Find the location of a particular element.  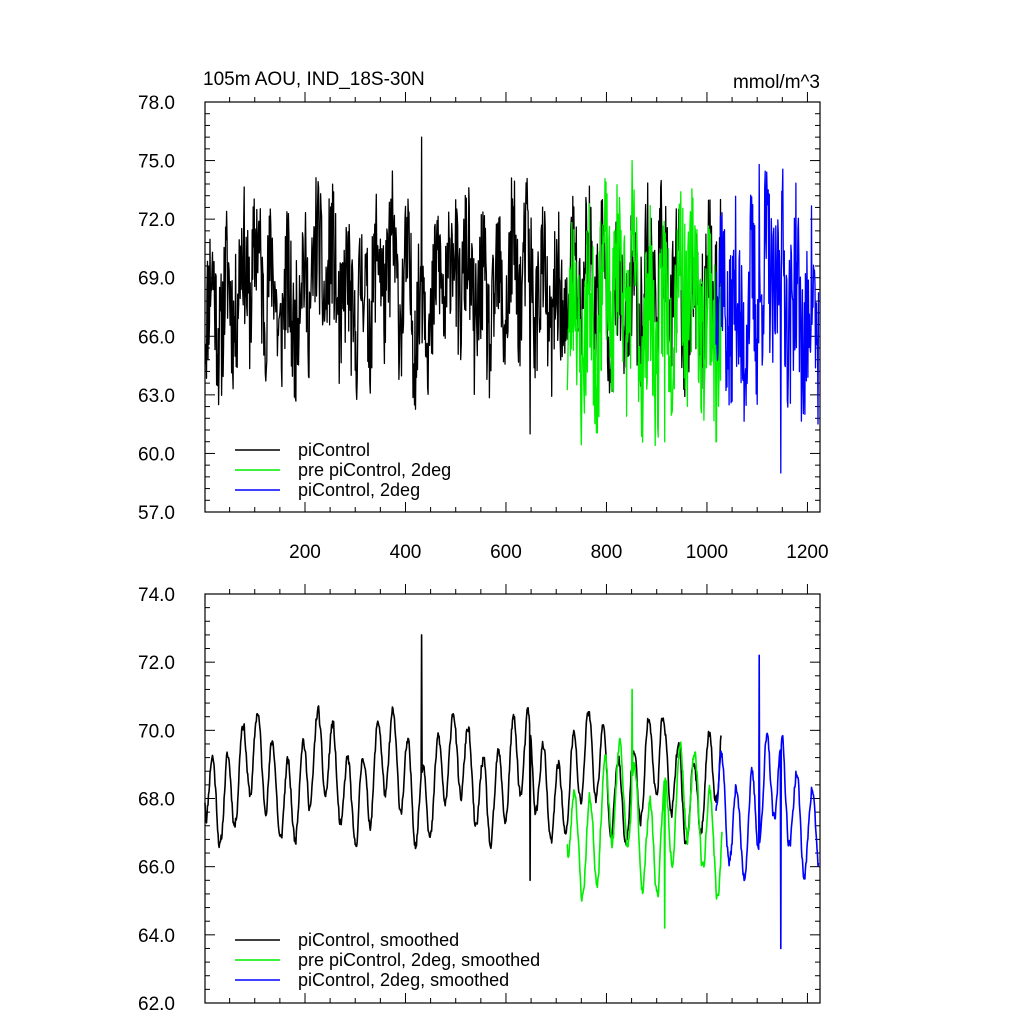

legend-label: piControl, 2deg is located at coordinates (359, 490).